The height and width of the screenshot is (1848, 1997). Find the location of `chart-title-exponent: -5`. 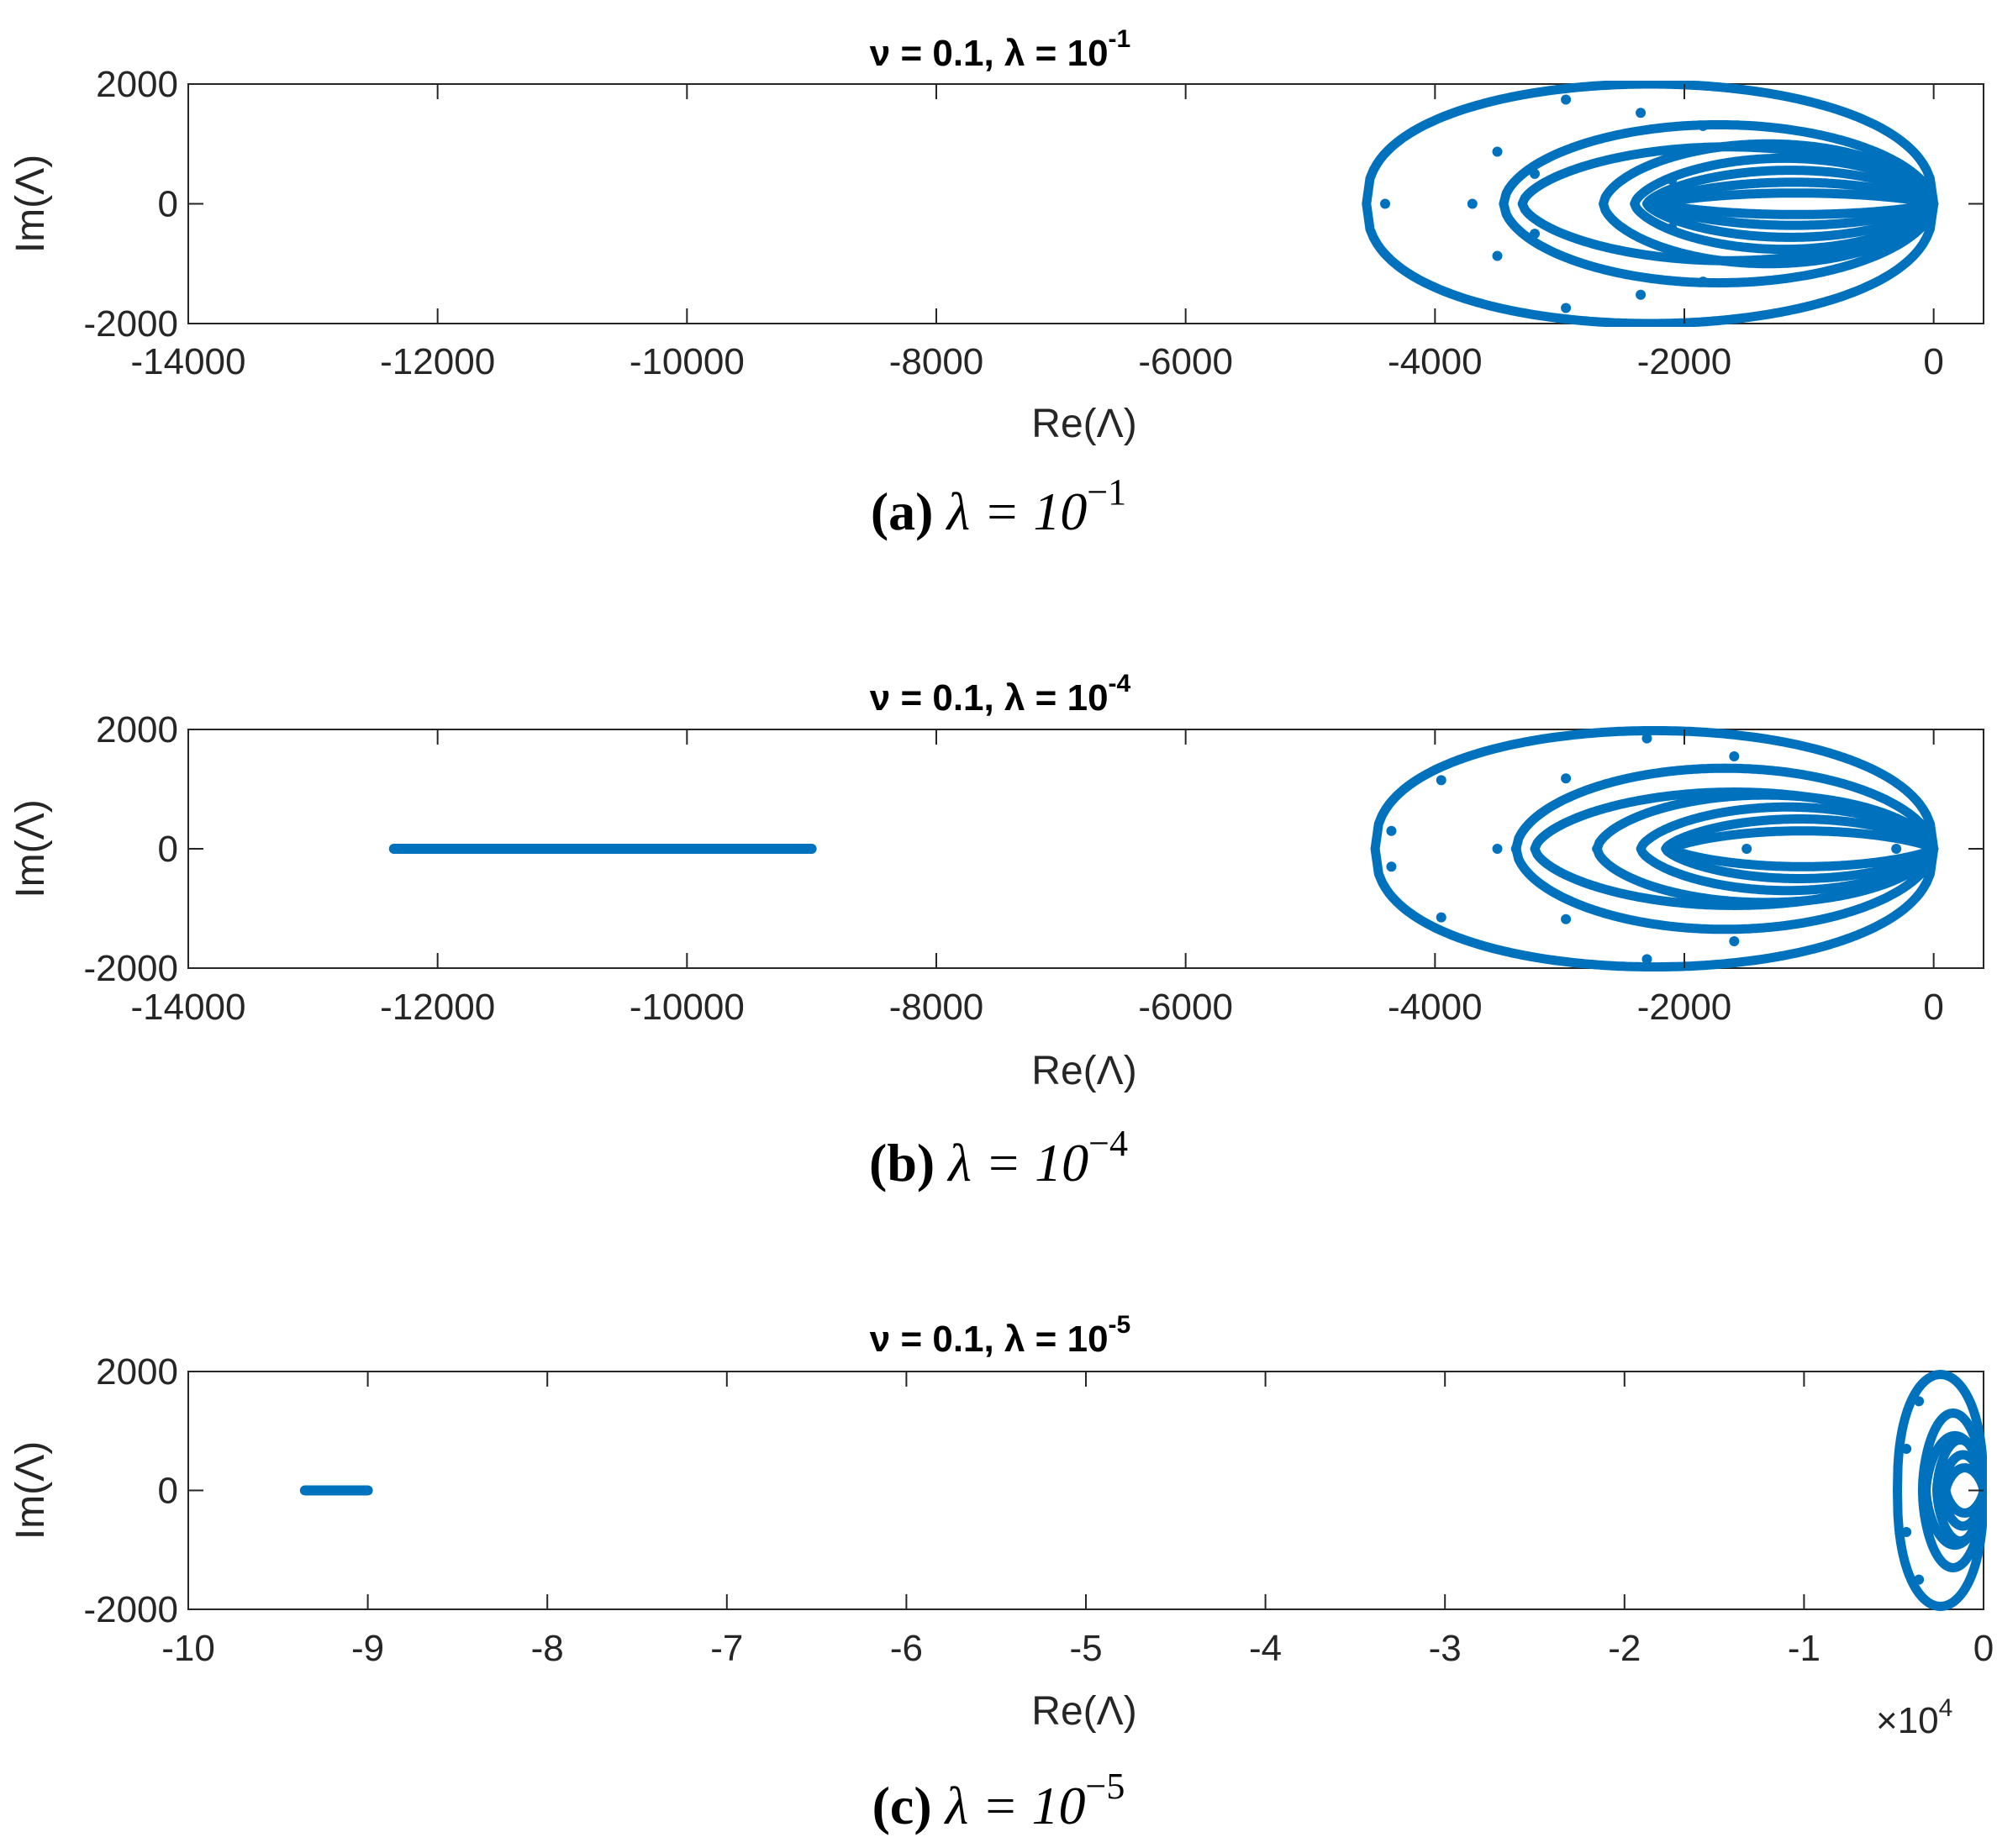

chart-title-exponent: -5 is located at coordinates (1120, 1325).